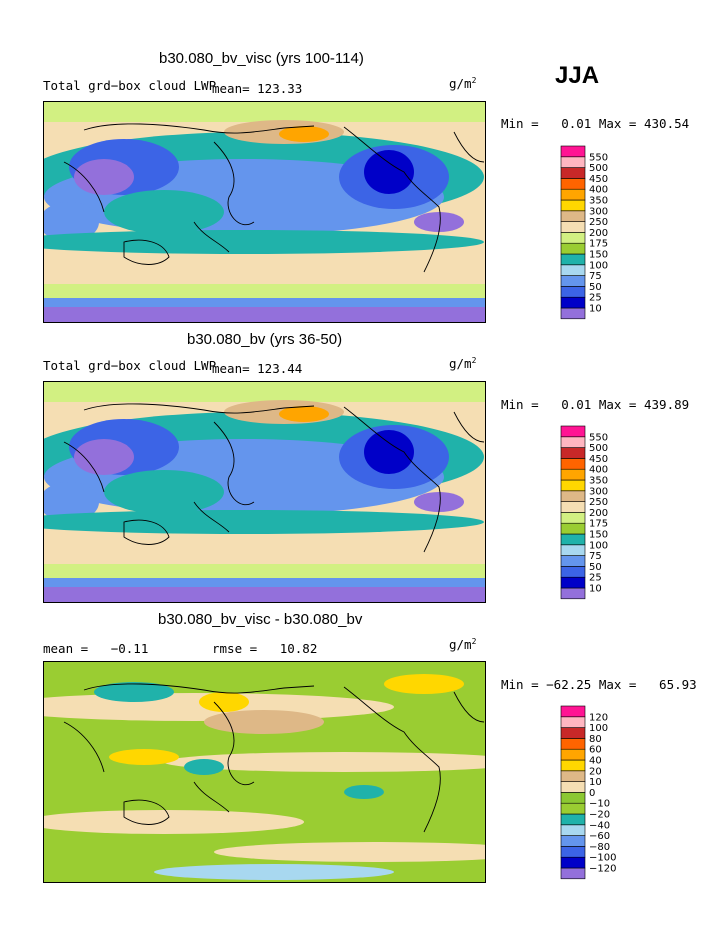 Image resolution: width=723 pixels, height=935 pixels. What do you see at coordinates (595, 771) in the screenshot?
I see `colorbar-label: 20` at bounding box center [595, 771].